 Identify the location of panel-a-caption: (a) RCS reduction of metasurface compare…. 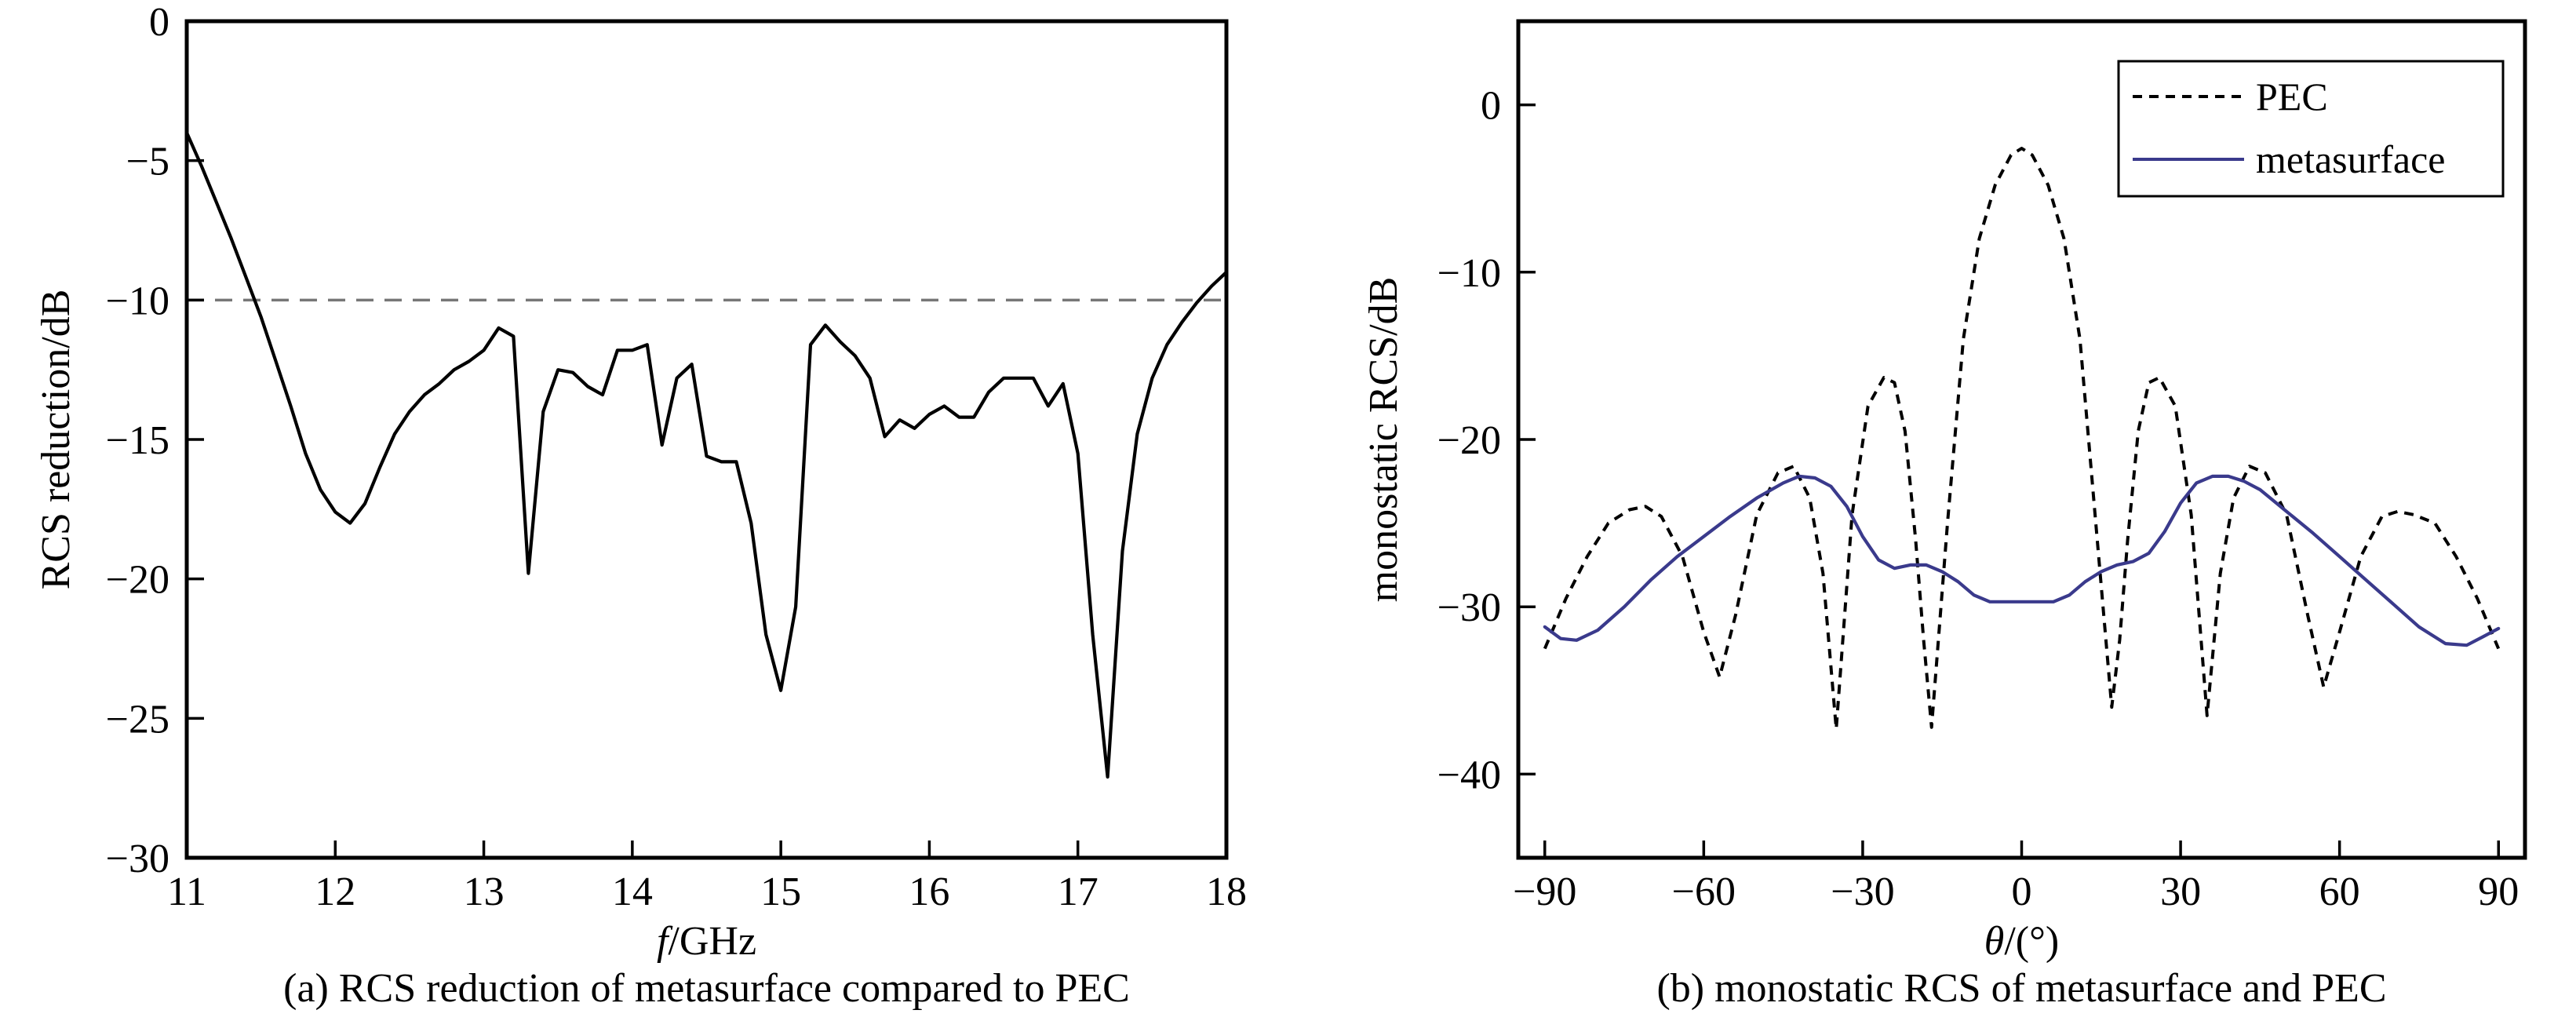
(706, 989).